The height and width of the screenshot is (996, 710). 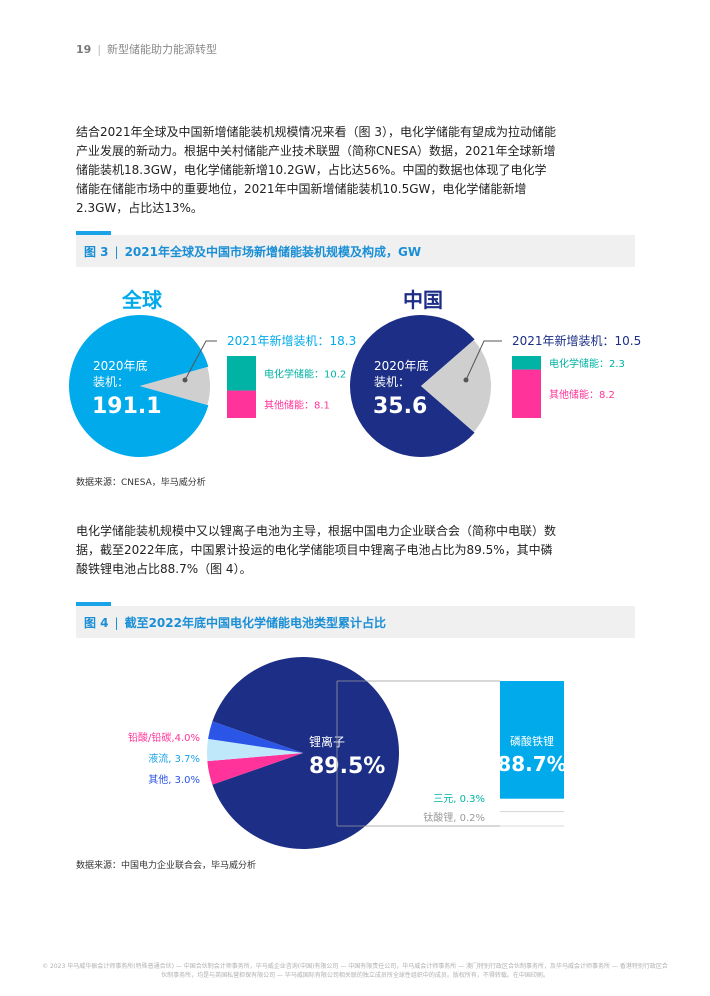 I want to click on pie-slice-lithium, so click(x=305, y=753).